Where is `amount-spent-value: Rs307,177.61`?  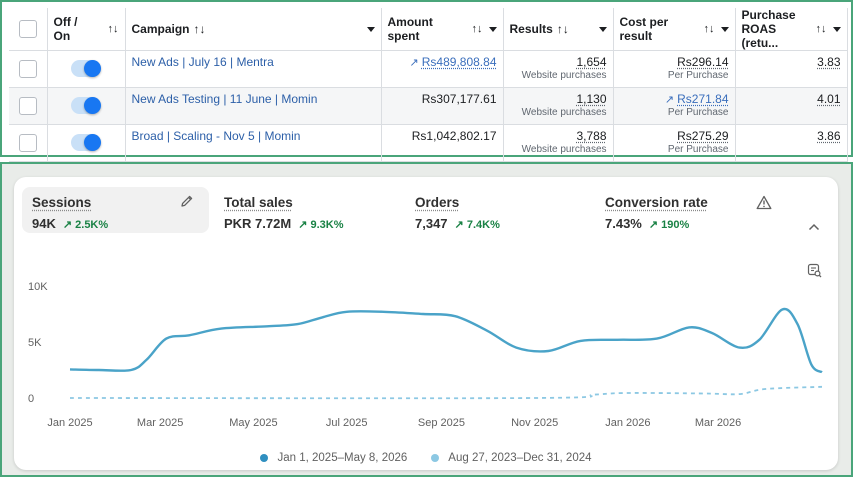
amount-spent-value: Rs307,177.61 is located at coordinates (459, 99).